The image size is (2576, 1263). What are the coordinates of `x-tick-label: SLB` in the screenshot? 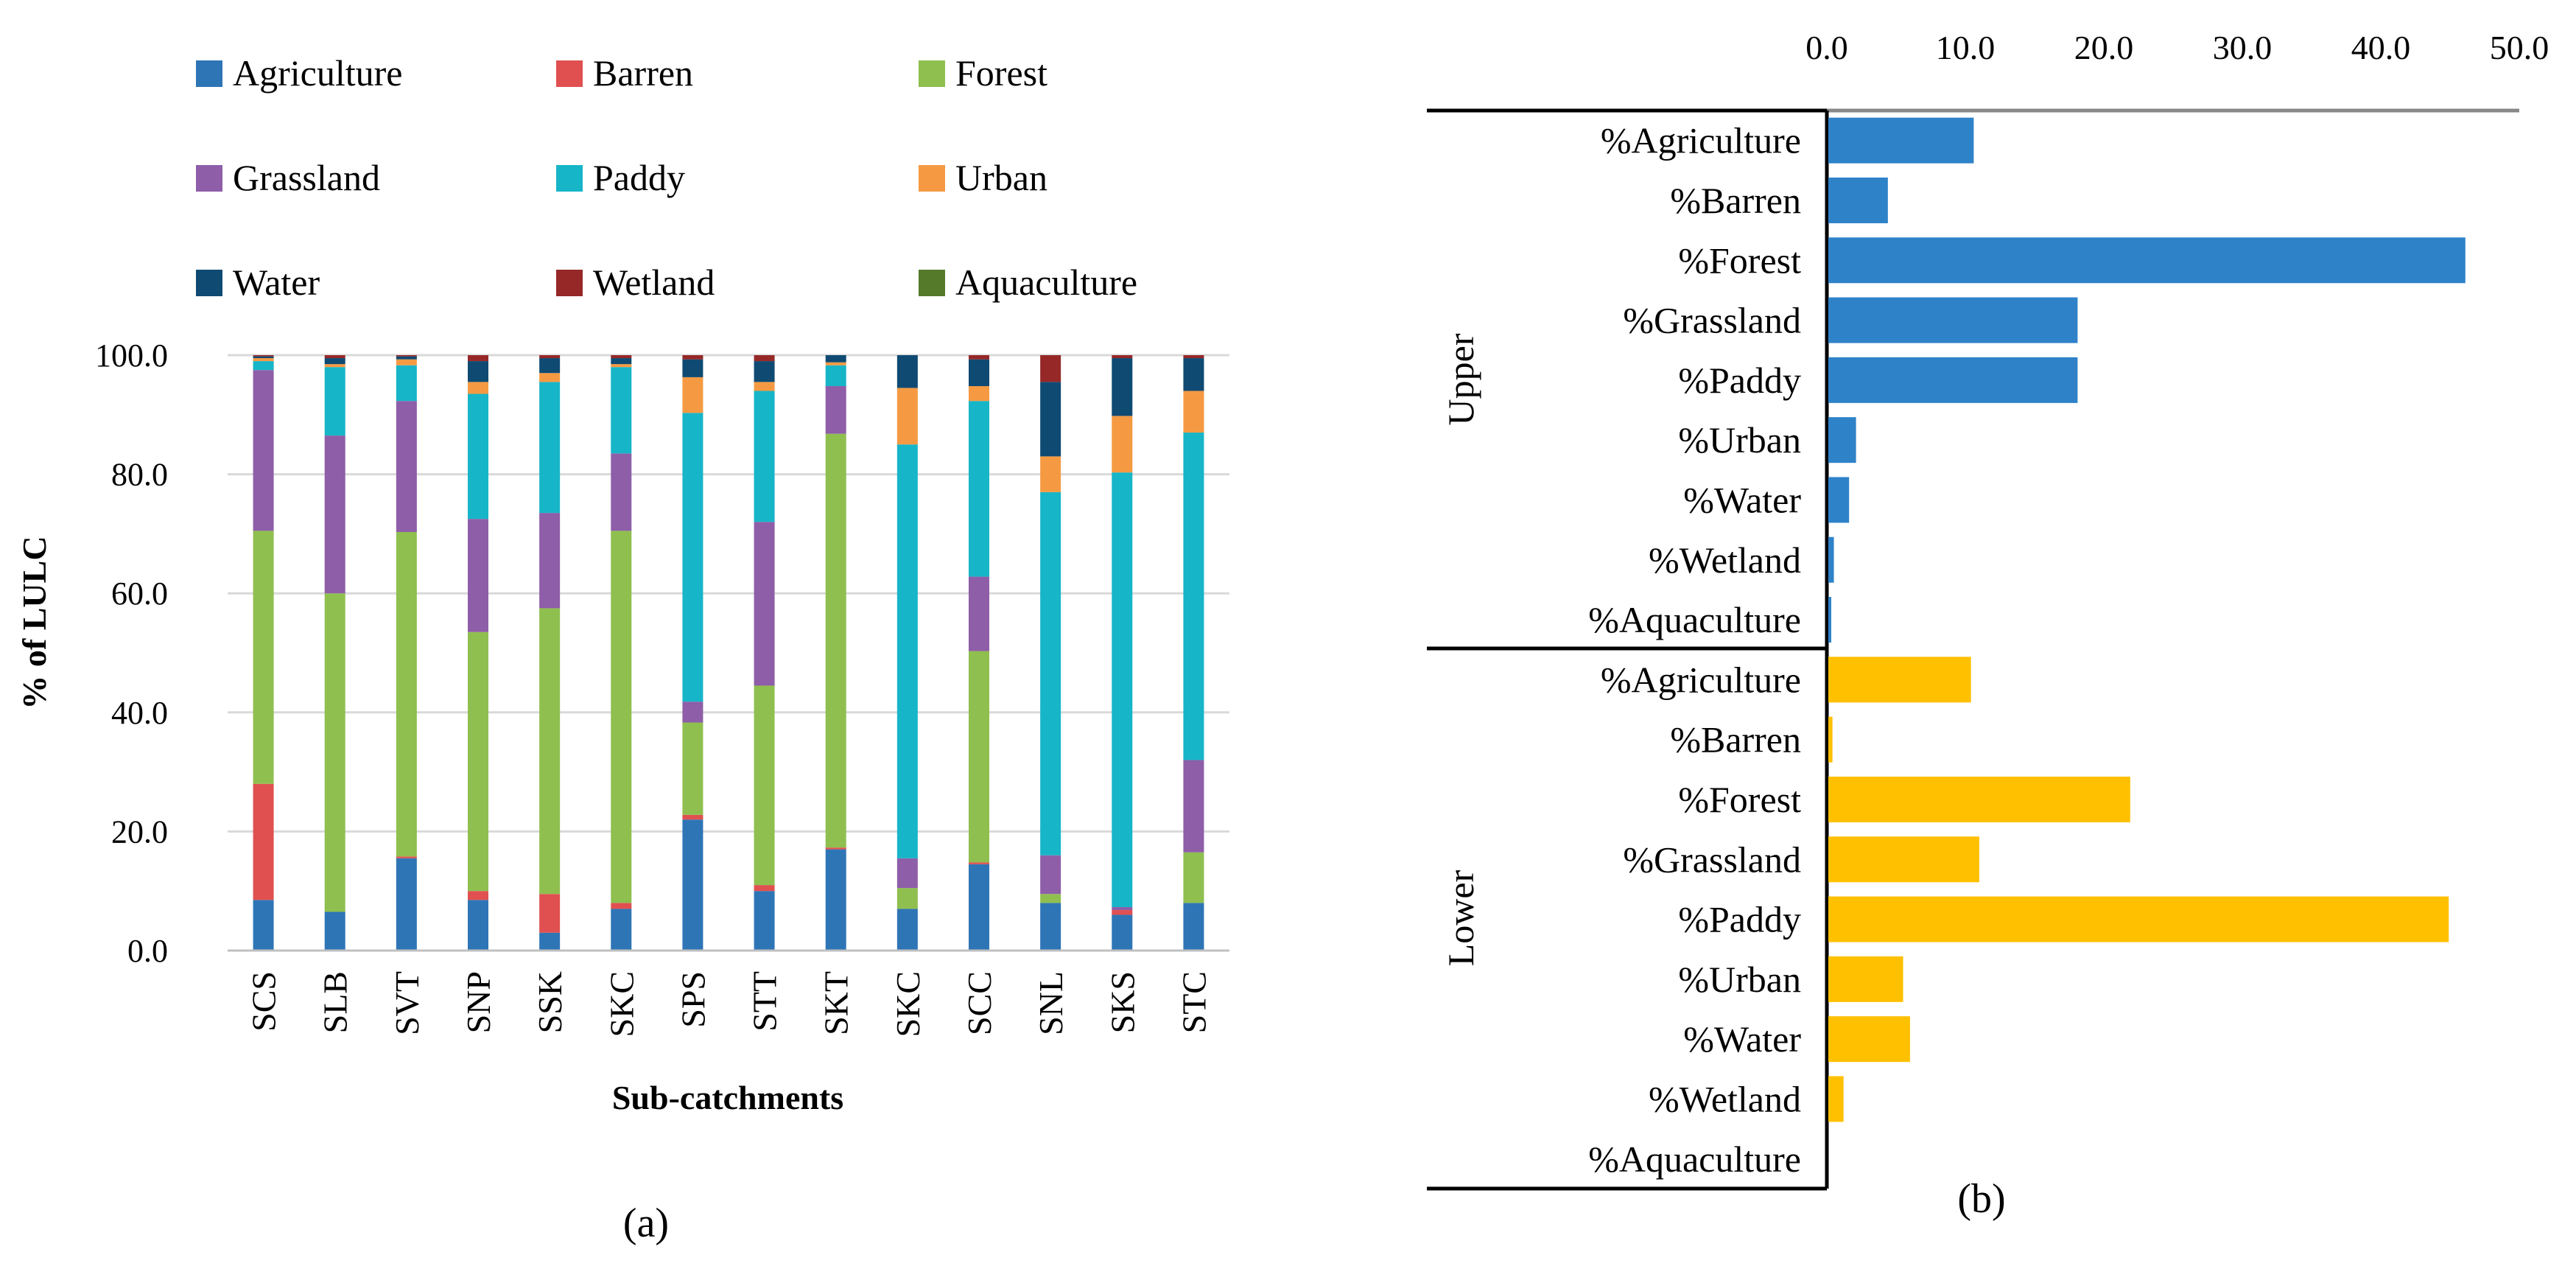 It's located at (335, 1002).